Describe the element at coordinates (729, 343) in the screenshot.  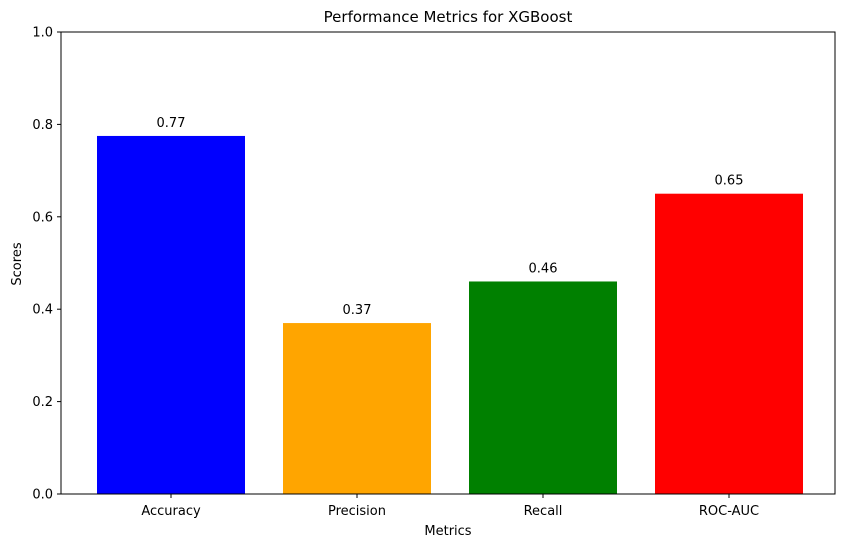
I see `bar-roc-auc` at that location.